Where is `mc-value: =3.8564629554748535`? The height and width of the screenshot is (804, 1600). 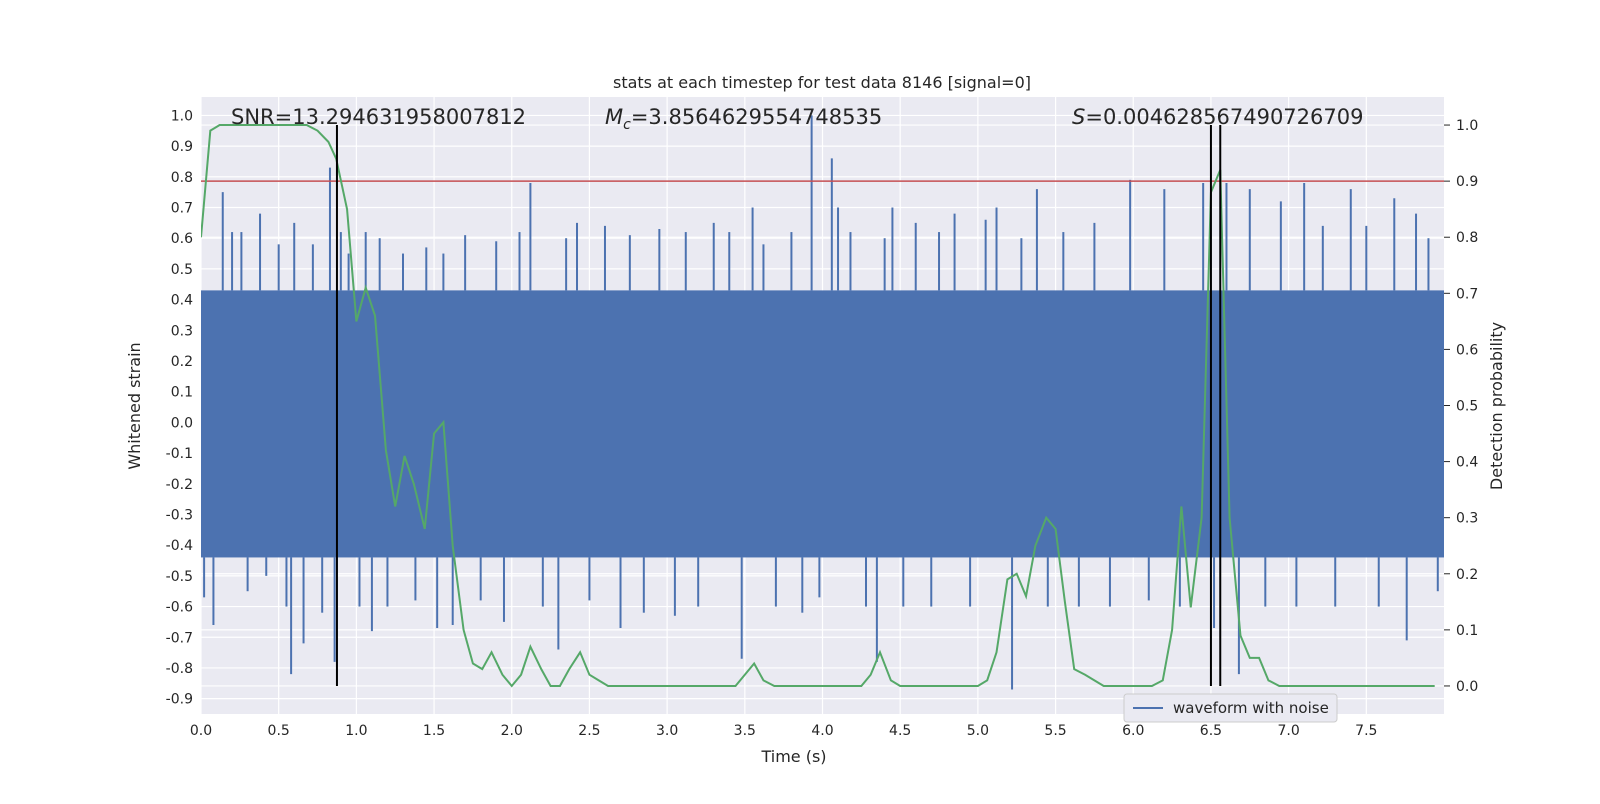
mc-value: =3.8564629554748535 is located at coordinates (756, 117).